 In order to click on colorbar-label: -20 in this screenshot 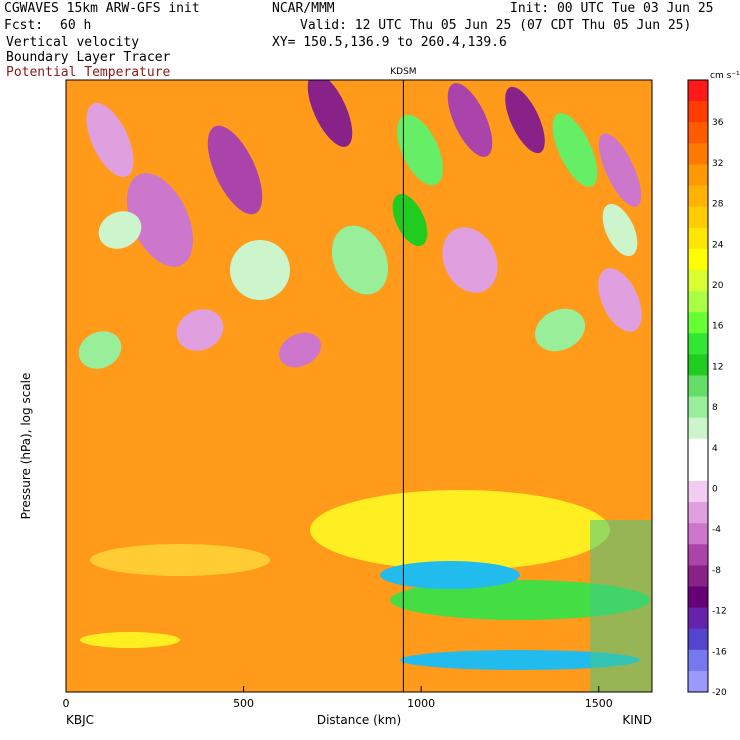, I will do `click(719, 693)`.